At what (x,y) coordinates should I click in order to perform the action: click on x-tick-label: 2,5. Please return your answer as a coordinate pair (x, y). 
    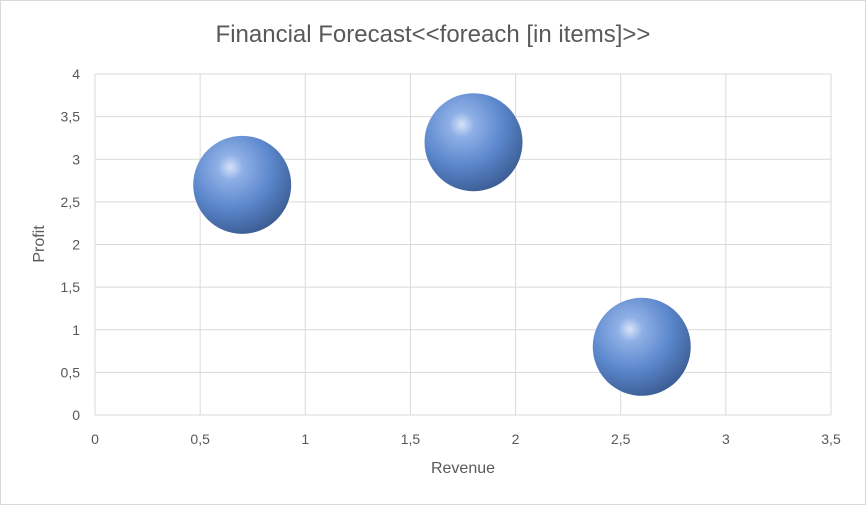
    Looking at the image, I should click on (621, 439).